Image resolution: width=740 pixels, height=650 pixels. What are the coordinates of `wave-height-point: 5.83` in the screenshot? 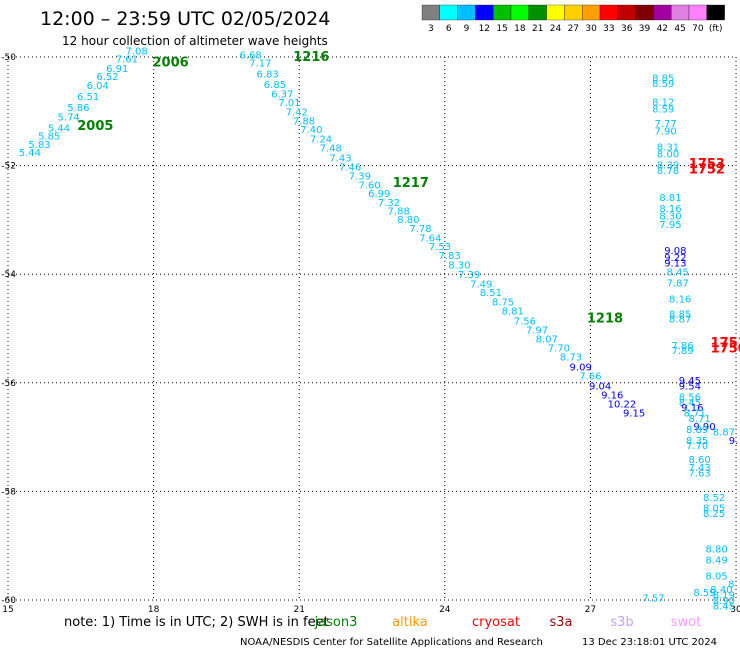 It's located at (39, 145).